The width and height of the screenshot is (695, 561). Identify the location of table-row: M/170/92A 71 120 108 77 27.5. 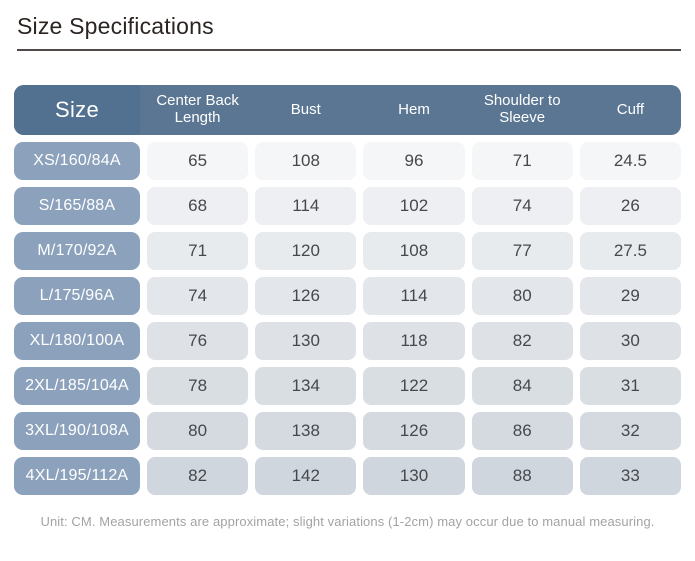
(347, 251).